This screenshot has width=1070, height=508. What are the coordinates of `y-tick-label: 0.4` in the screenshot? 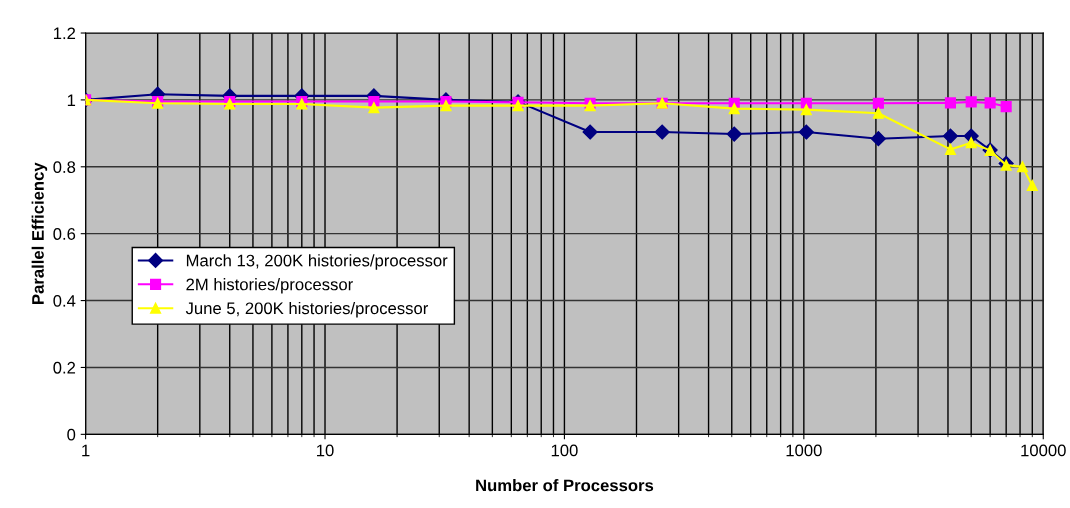 It's located at (64, 300).